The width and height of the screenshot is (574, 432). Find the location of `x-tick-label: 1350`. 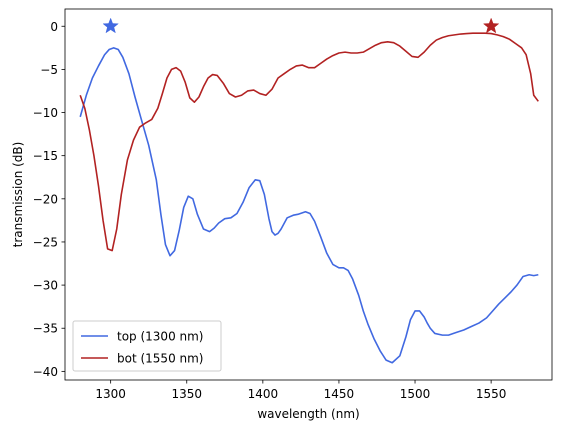

x-tick-label: 1350 is located at coordinates (186, 394).